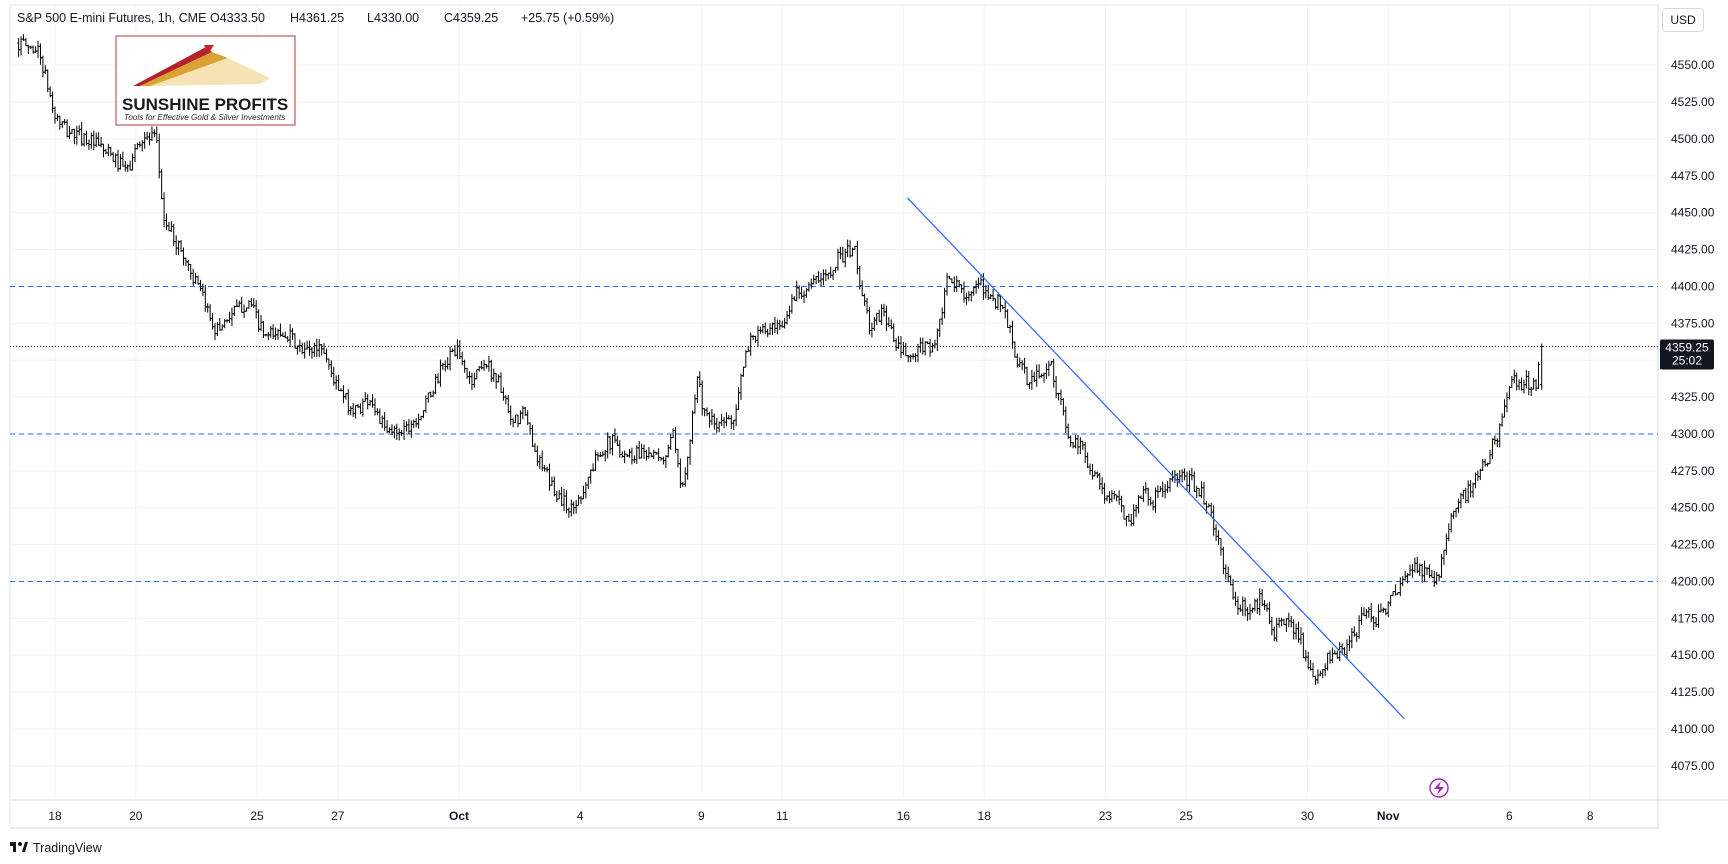  I want to click on time-tick-label: 25, so click(257, 816).